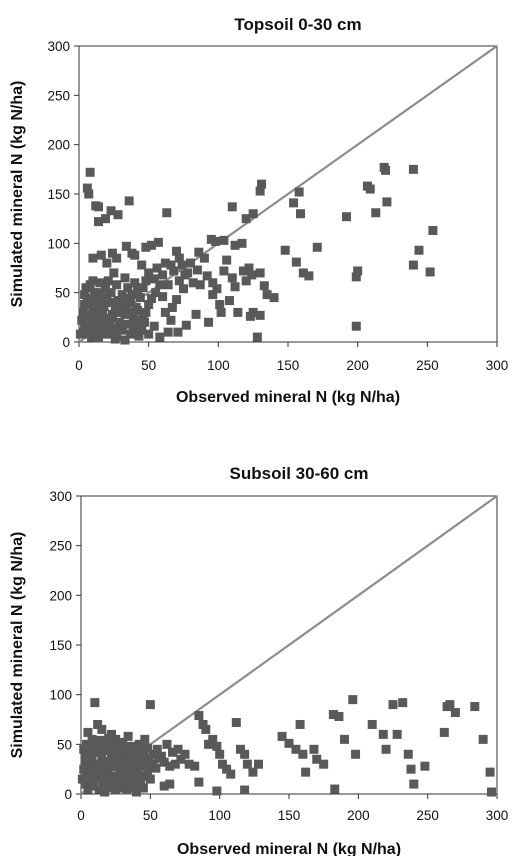 The width and height of the screenshot is (512, 856). I want to click on y-tick-label: 150, so click(58, 194).